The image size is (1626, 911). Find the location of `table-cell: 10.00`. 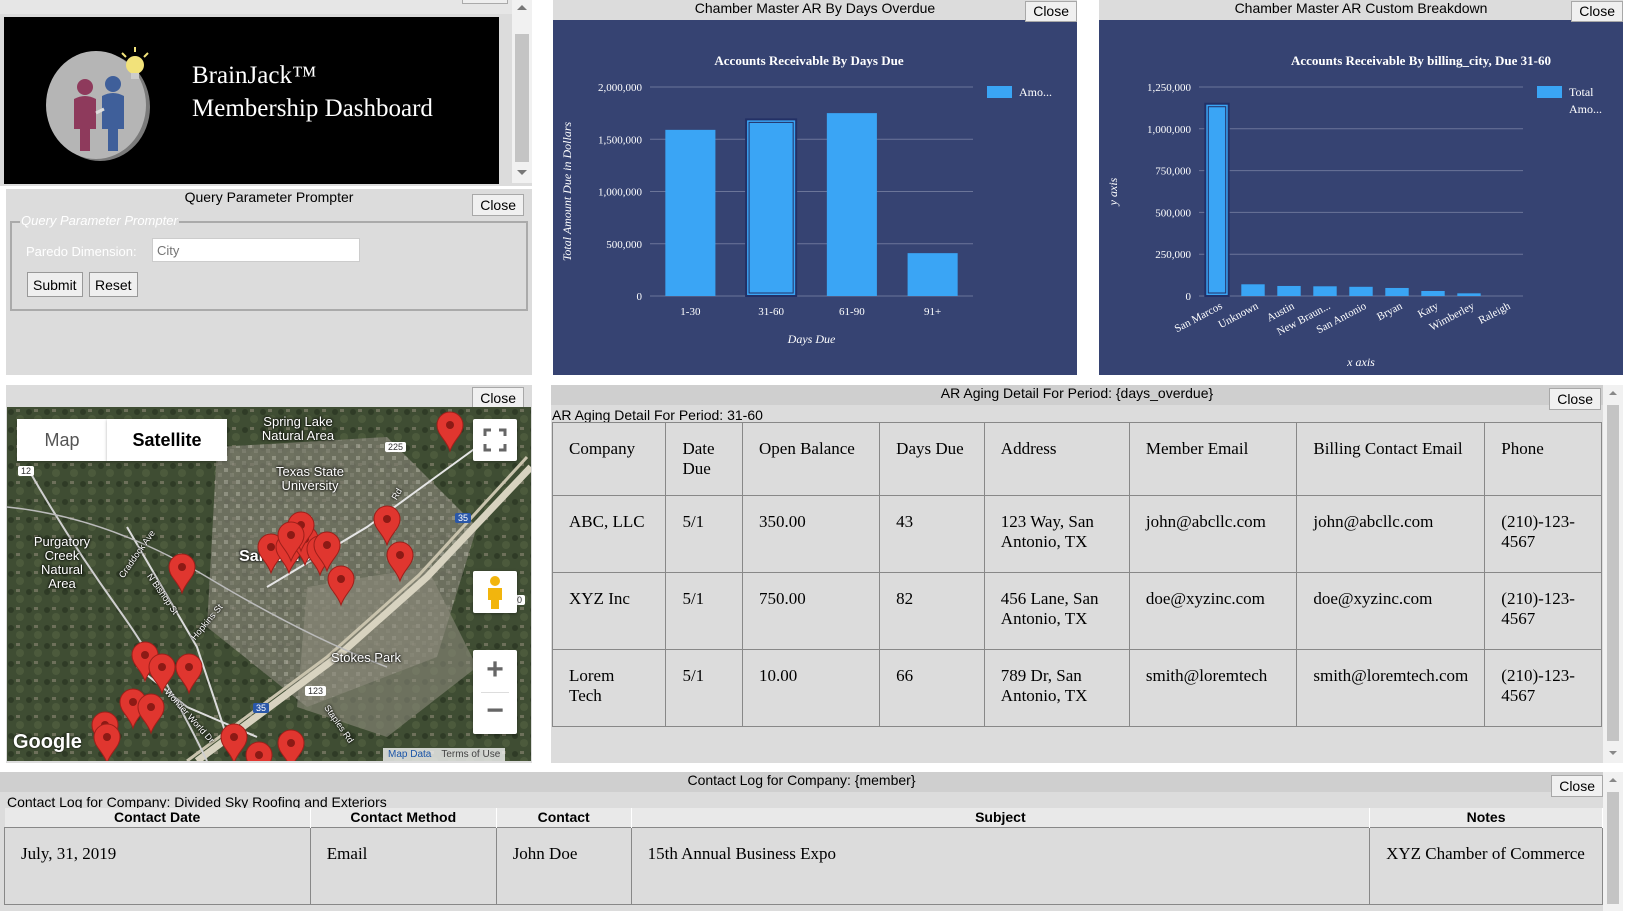

table-cell: 10.00 is located at coordinates (811, 688).